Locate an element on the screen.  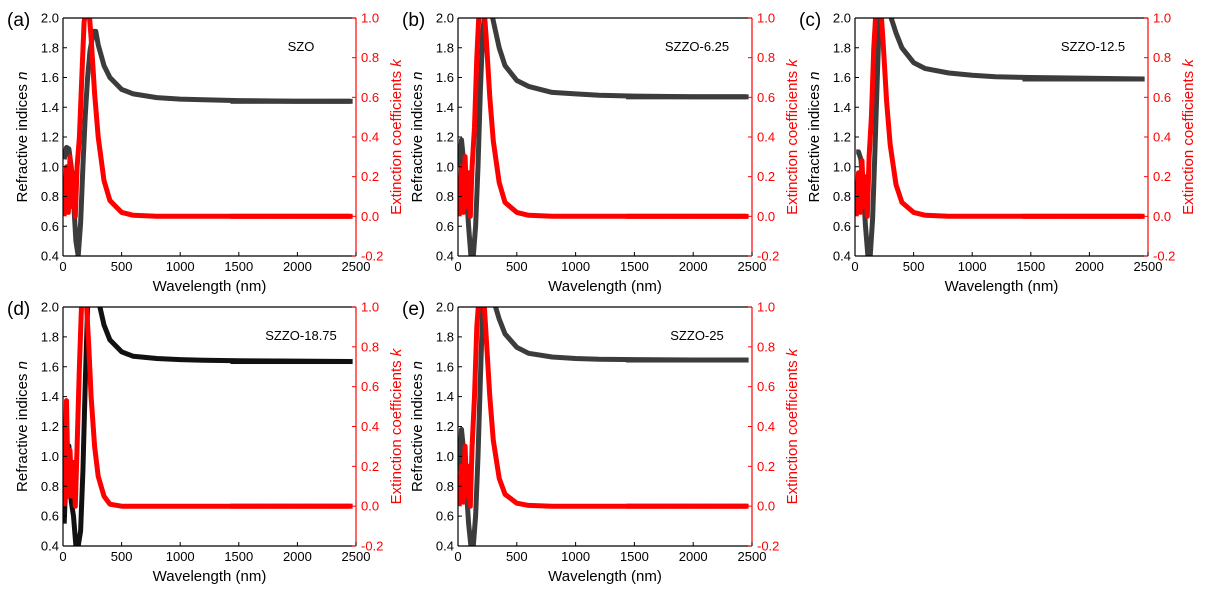
right-y-tick-label: 0.4 is located at coordinates (766, 137).